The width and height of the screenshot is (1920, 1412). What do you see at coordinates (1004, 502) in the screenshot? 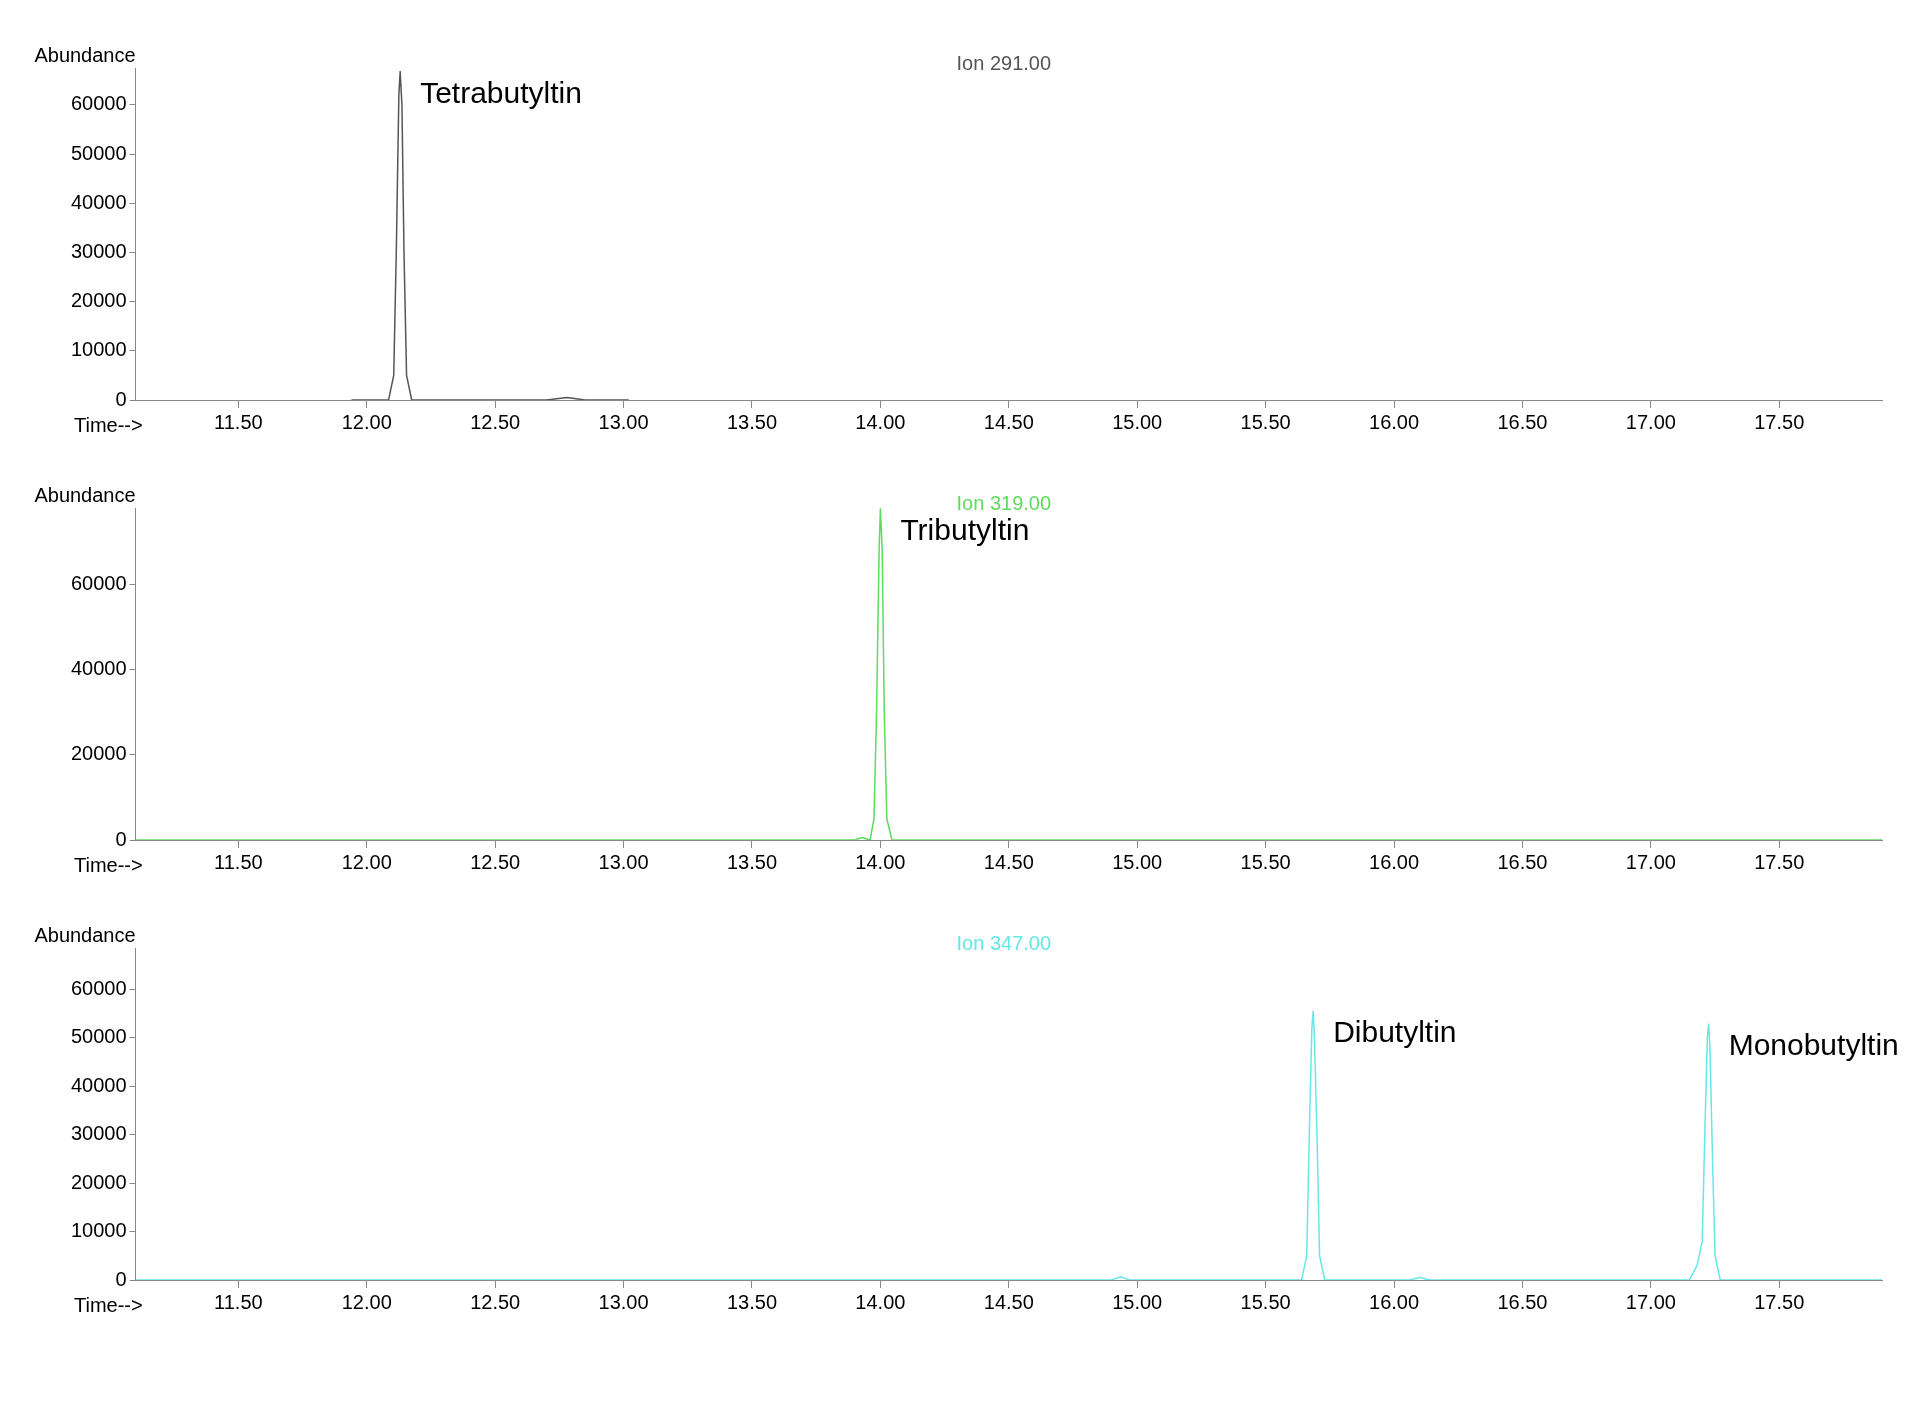
I see `chart-title: Ion 319.00` at bounding box center [1004, 502].